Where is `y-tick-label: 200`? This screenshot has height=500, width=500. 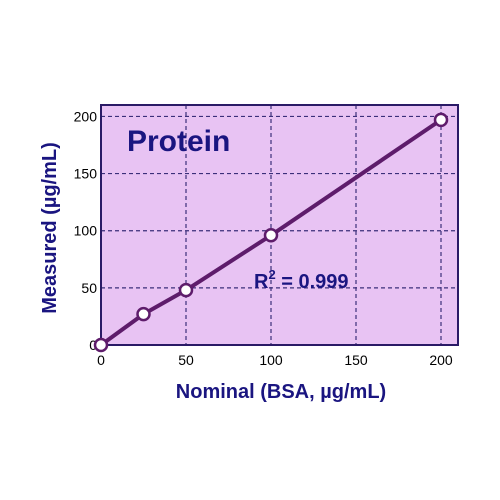
y-tick-label: 200 is located at coordinates (86, 116).